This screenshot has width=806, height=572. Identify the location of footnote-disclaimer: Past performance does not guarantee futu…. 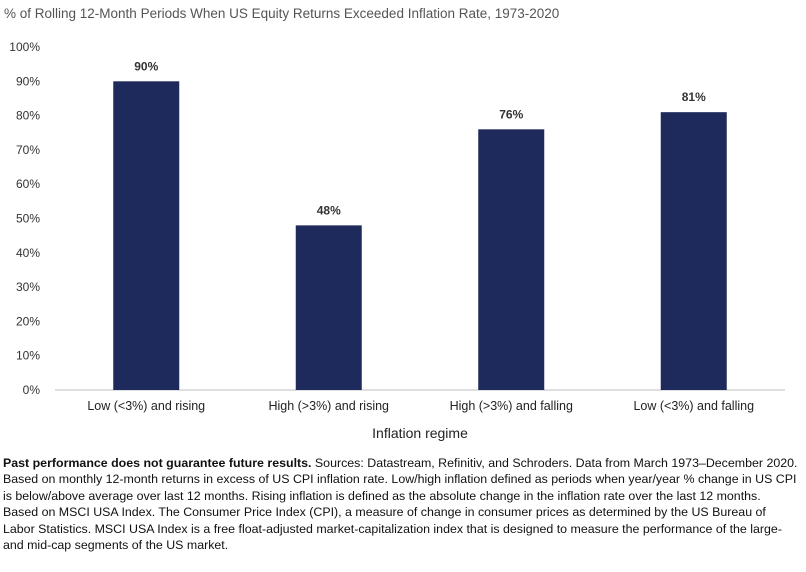
(157, 463).